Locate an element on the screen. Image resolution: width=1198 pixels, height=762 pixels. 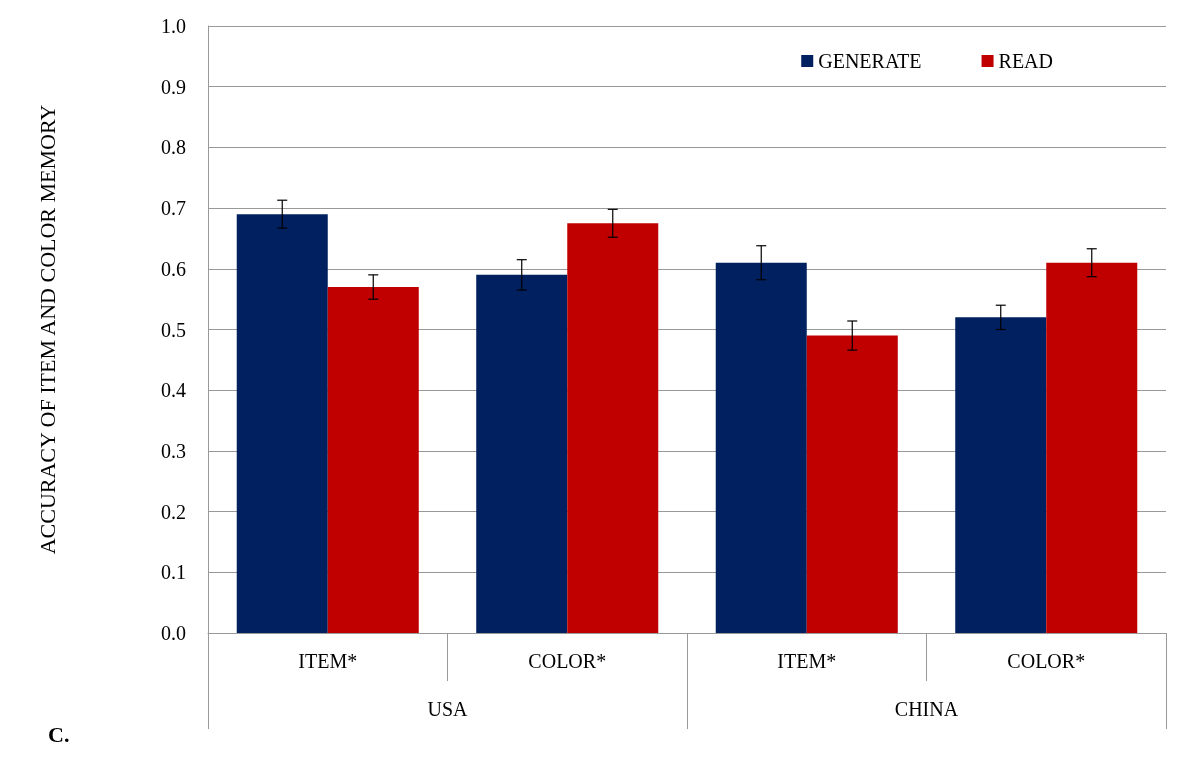
y-tick-label: 0.9 is located at coordinates (173, 86).